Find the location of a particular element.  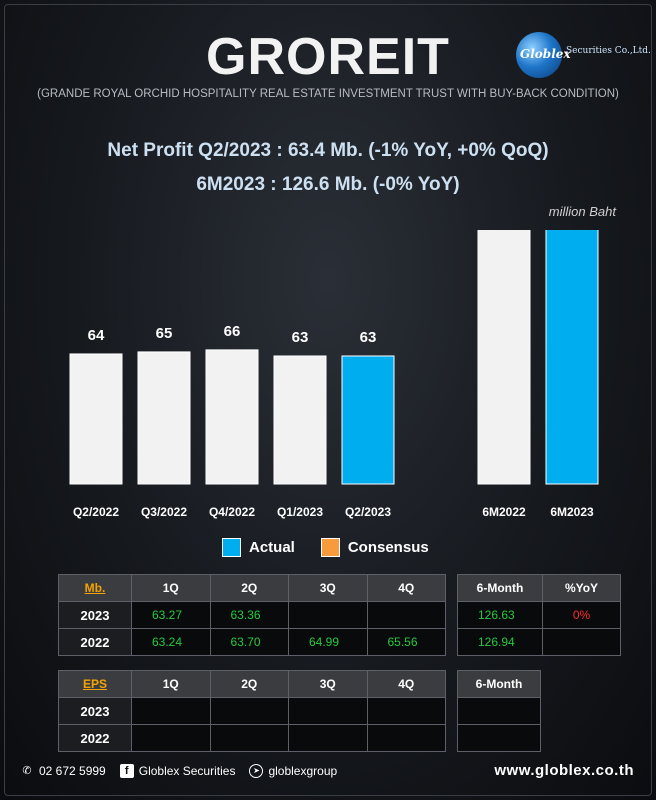

eps-6m-table: 6-Month is located at coordinates (499, 711).